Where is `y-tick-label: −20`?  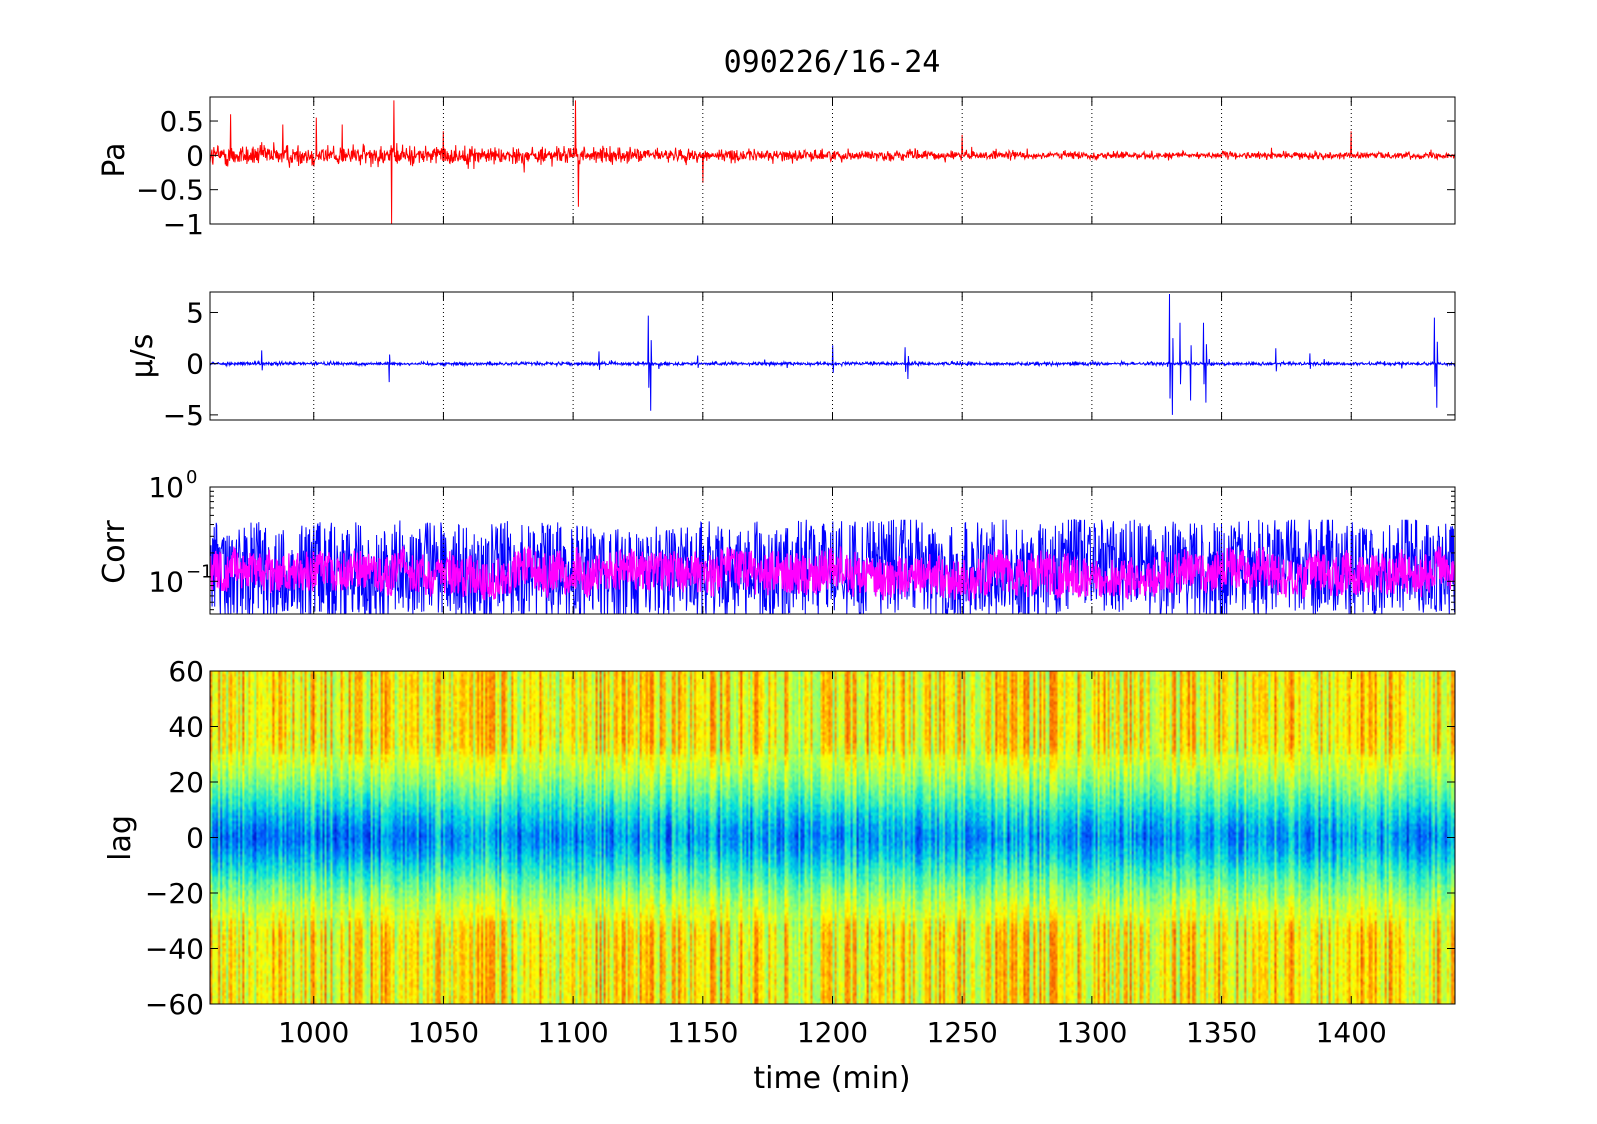 y-tick-label: −20 is located at coordinates (174, 893).